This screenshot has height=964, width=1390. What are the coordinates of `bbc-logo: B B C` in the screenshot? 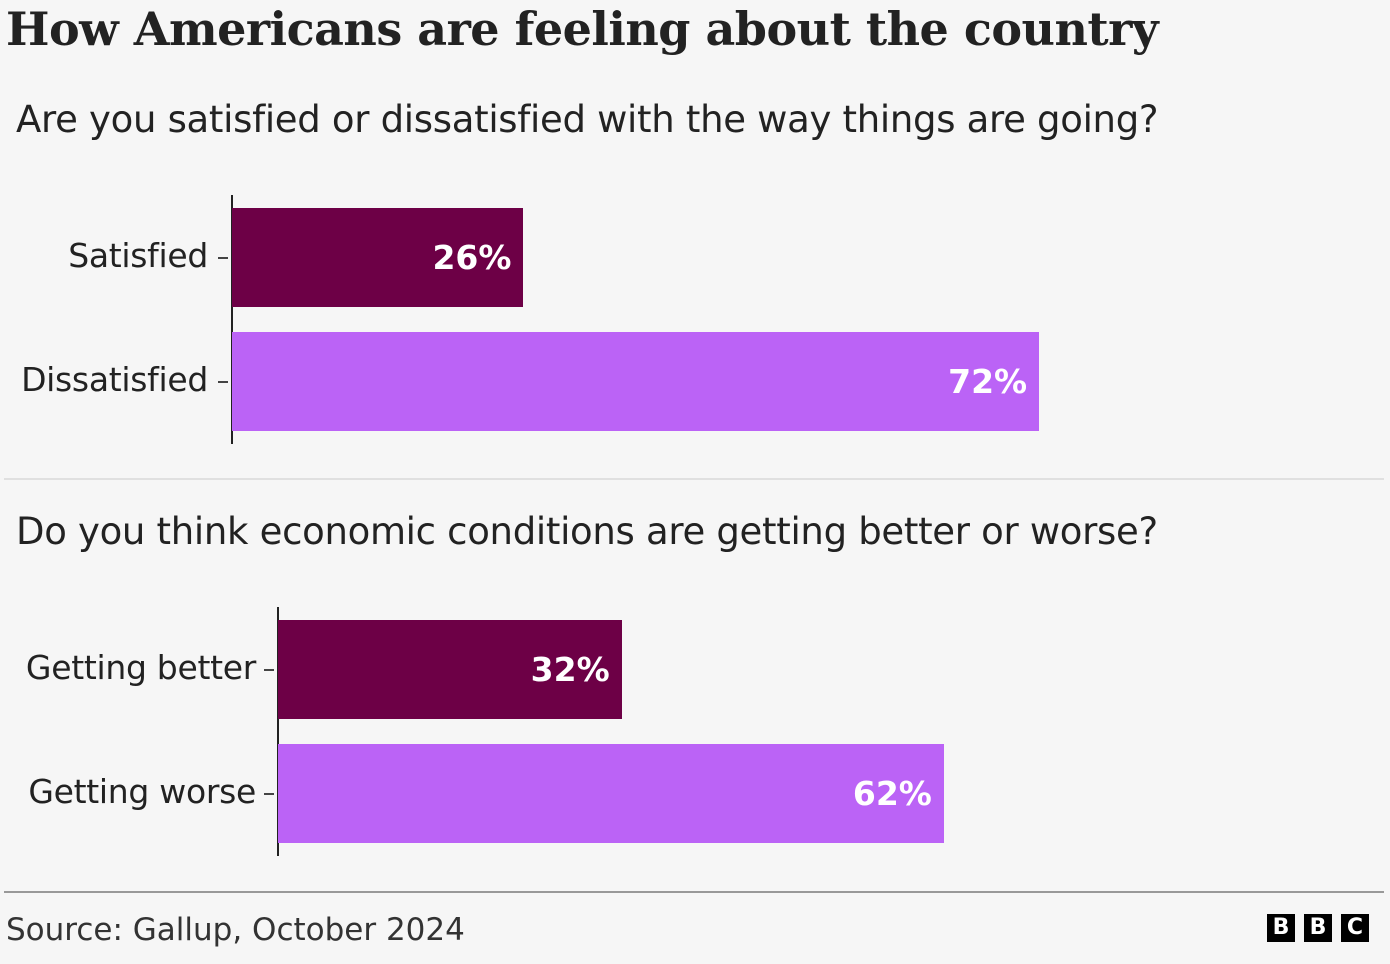 It's located at (1318, 928).